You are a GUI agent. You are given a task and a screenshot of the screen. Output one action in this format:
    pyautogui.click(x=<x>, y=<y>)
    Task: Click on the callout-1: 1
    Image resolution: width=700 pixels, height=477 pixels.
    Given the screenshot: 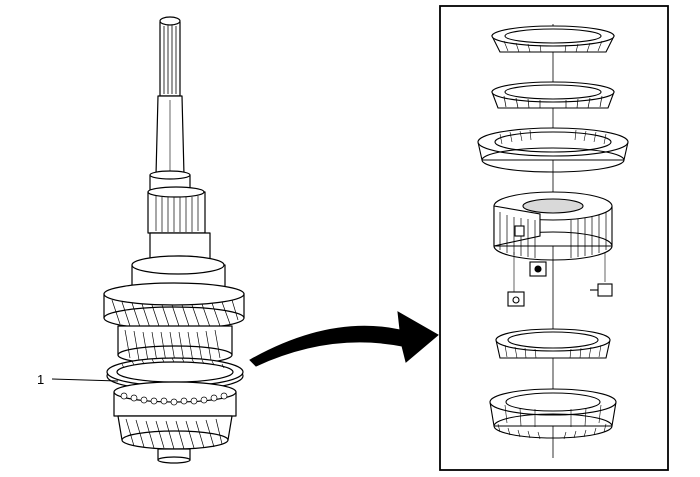 What is the action you would take?
    pyautogui.click(x=78, y=379)
    